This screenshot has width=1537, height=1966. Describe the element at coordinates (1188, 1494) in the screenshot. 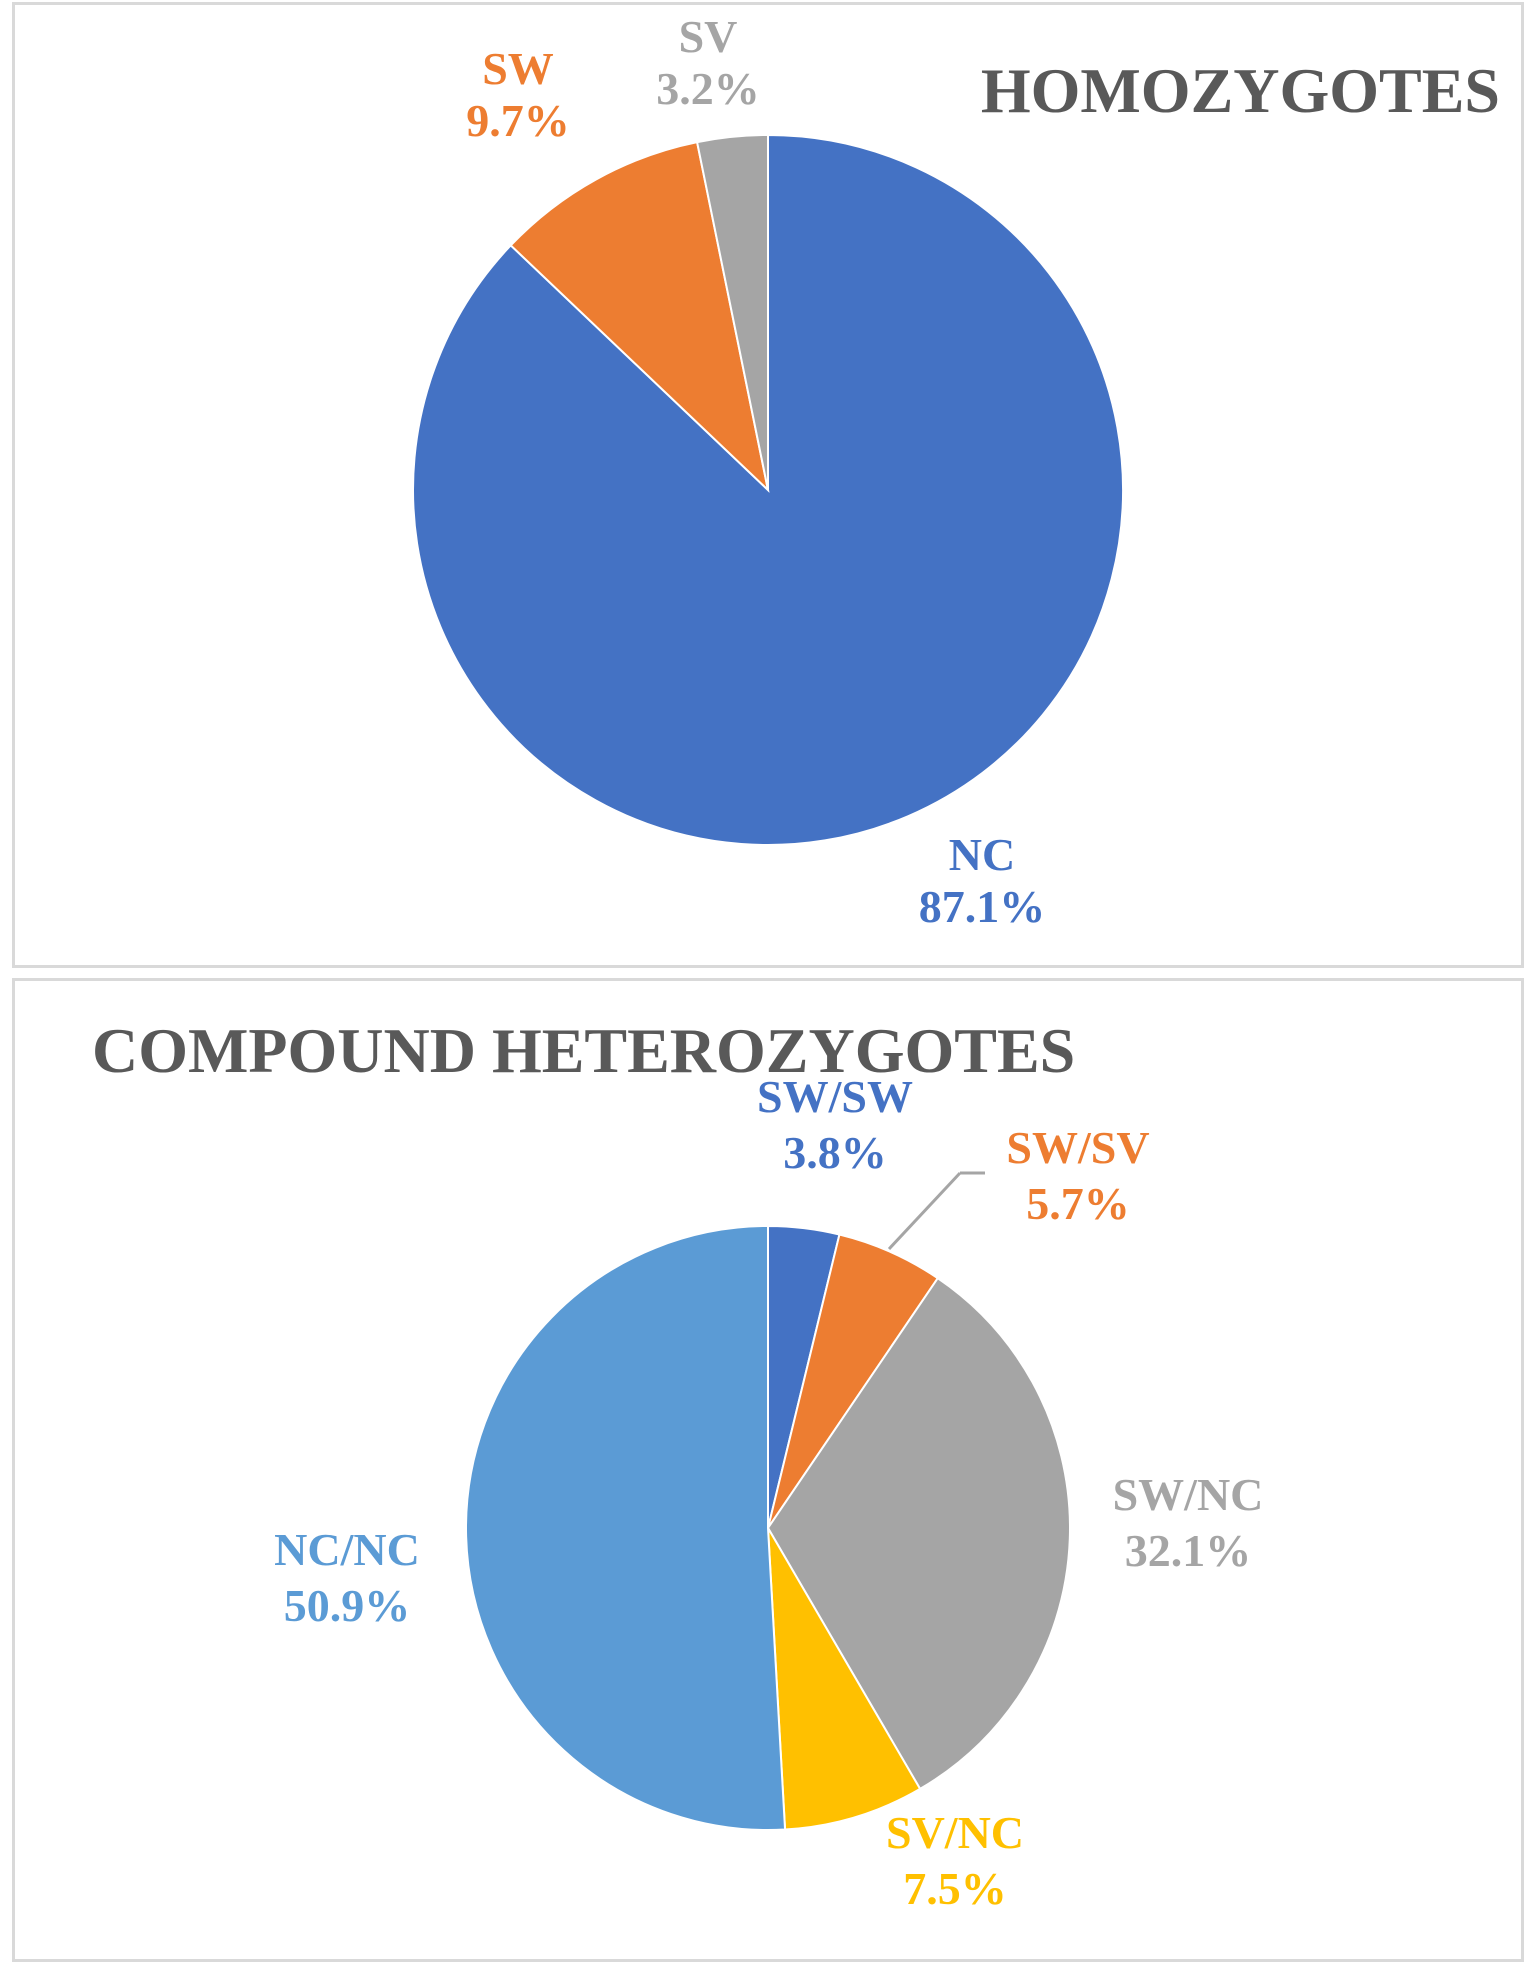

I see `slice-label-sw-nc: SW/NC` at that location.